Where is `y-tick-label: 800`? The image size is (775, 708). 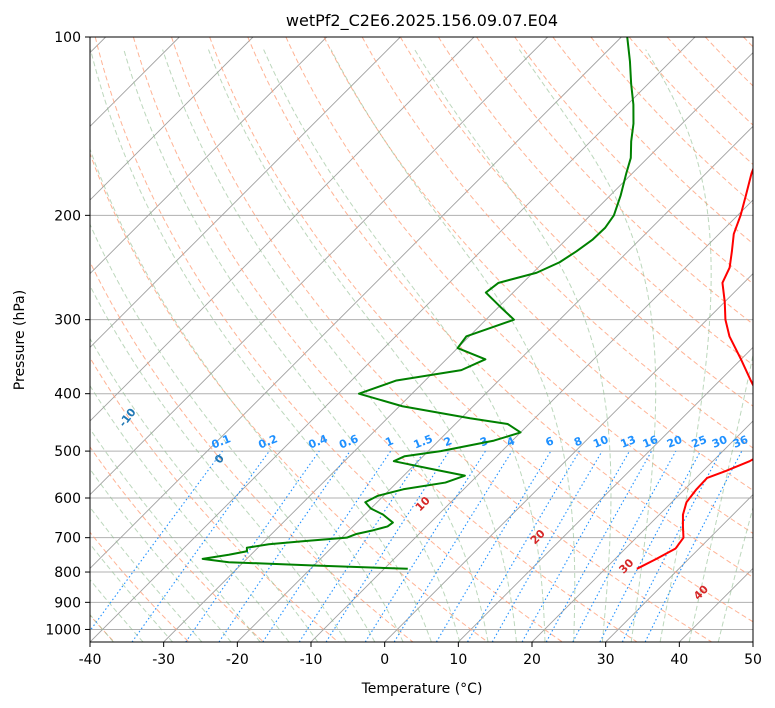 y-tick-label: 800 is located at coordinates (67, 573).